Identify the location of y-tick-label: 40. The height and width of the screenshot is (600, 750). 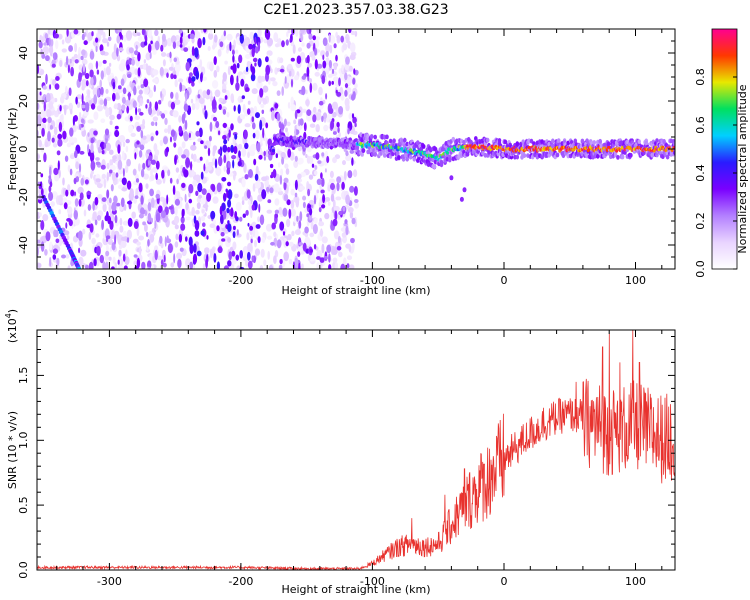
(23, 53).